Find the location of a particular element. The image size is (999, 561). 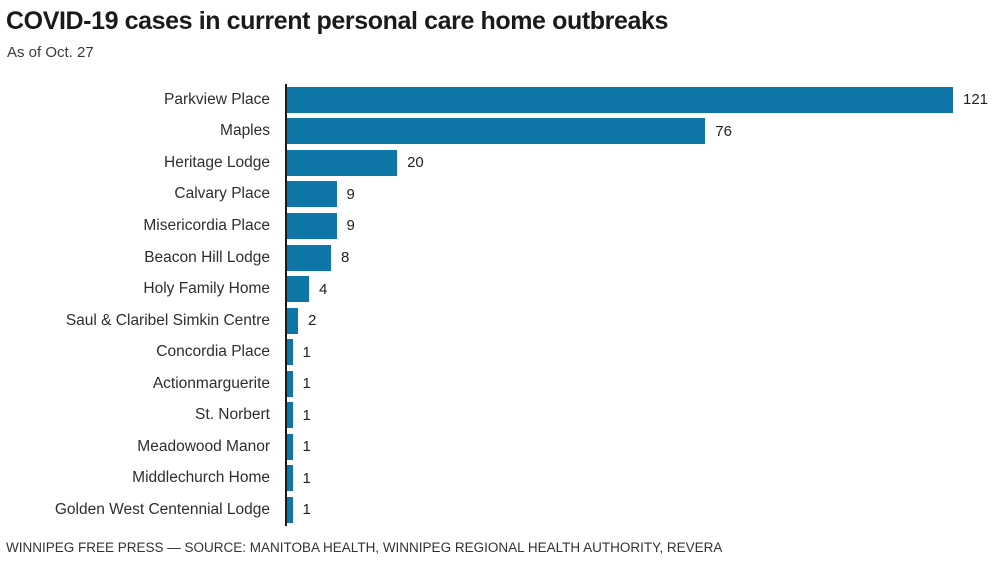

category-label: Beacon Hill Lodge is located at coordinates (207, 257).